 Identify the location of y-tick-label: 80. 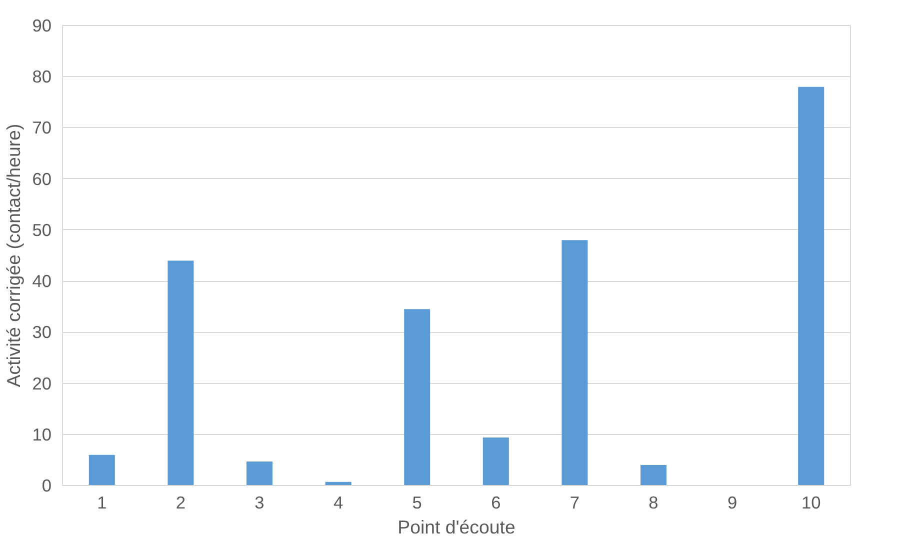
(42, 76).